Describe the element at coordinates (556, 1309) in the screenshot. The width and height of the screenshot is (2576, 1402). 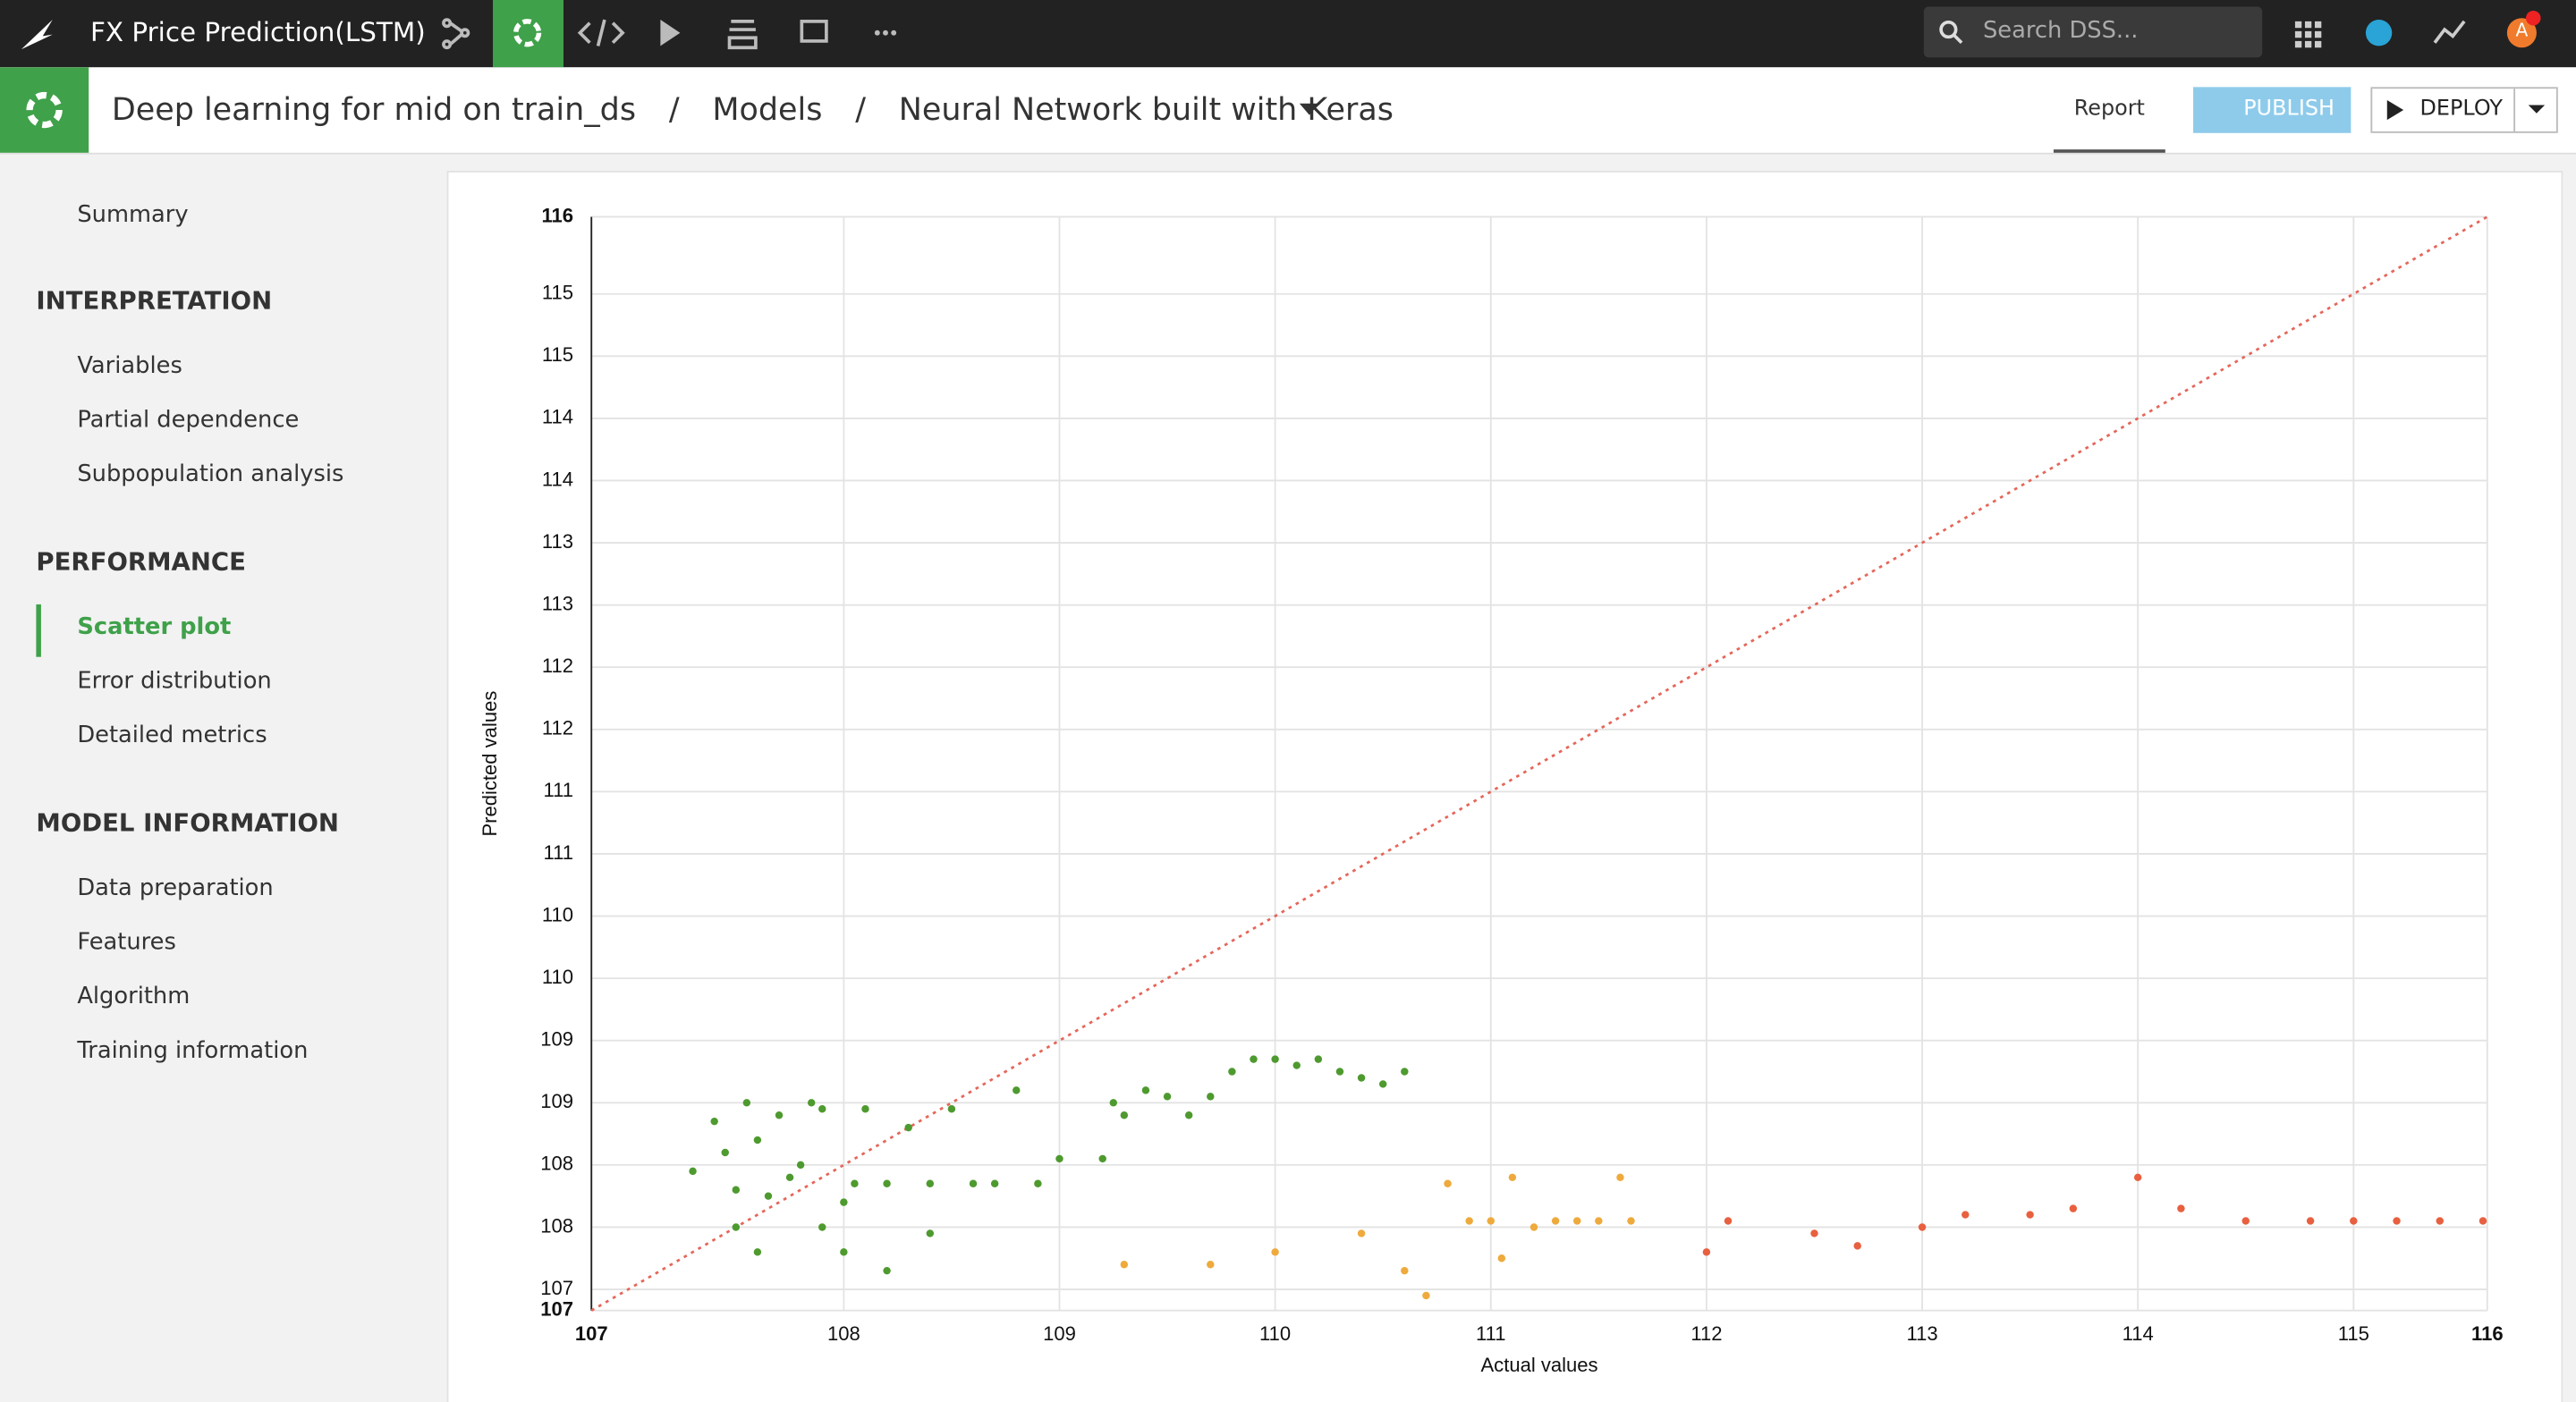
I see `y-tick-label: 107` at that location.